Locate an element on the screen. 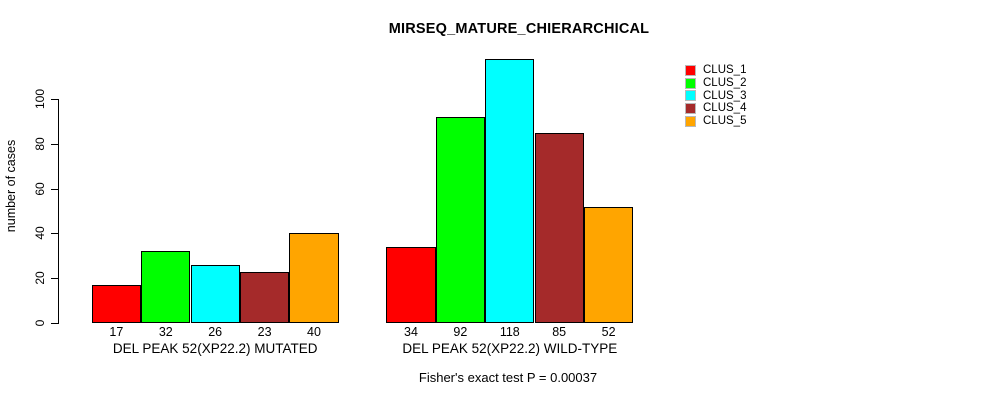 This screenshot has height=400, width=990. legend-label: CLUS_3 is located at coordinates (725, 95).